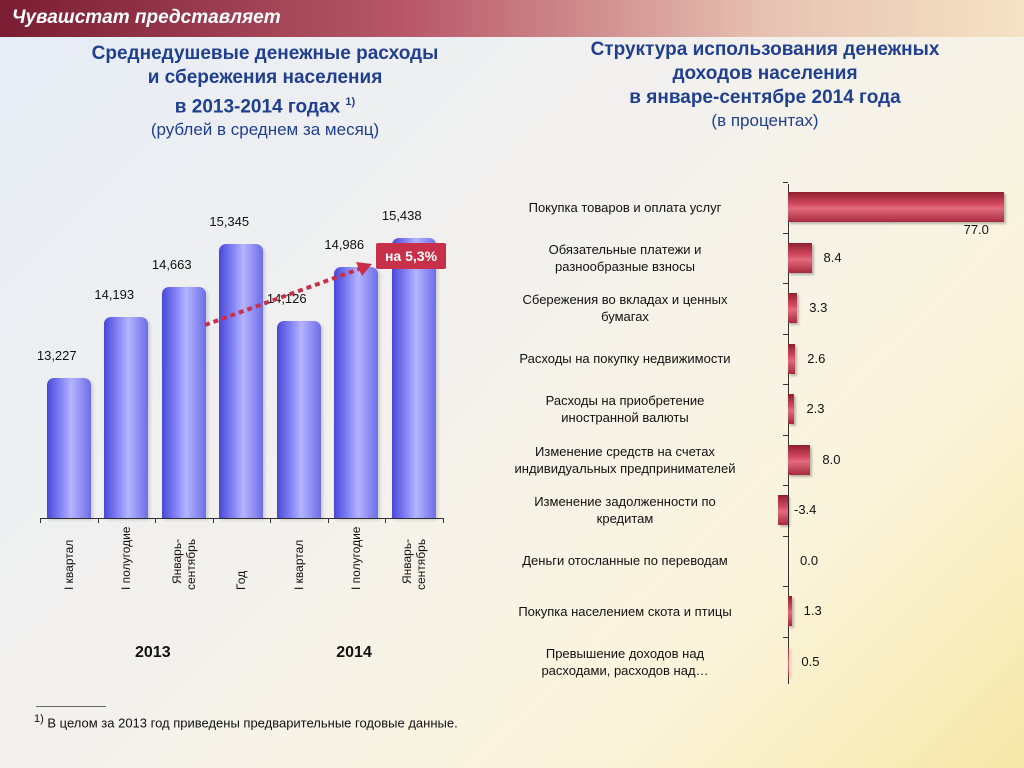 The height and width of the screenshot is (768, 1024). Describe the element at coordinates (816, 358) in the screenshot. I see `hbar-value-label: 2.6` at that location.